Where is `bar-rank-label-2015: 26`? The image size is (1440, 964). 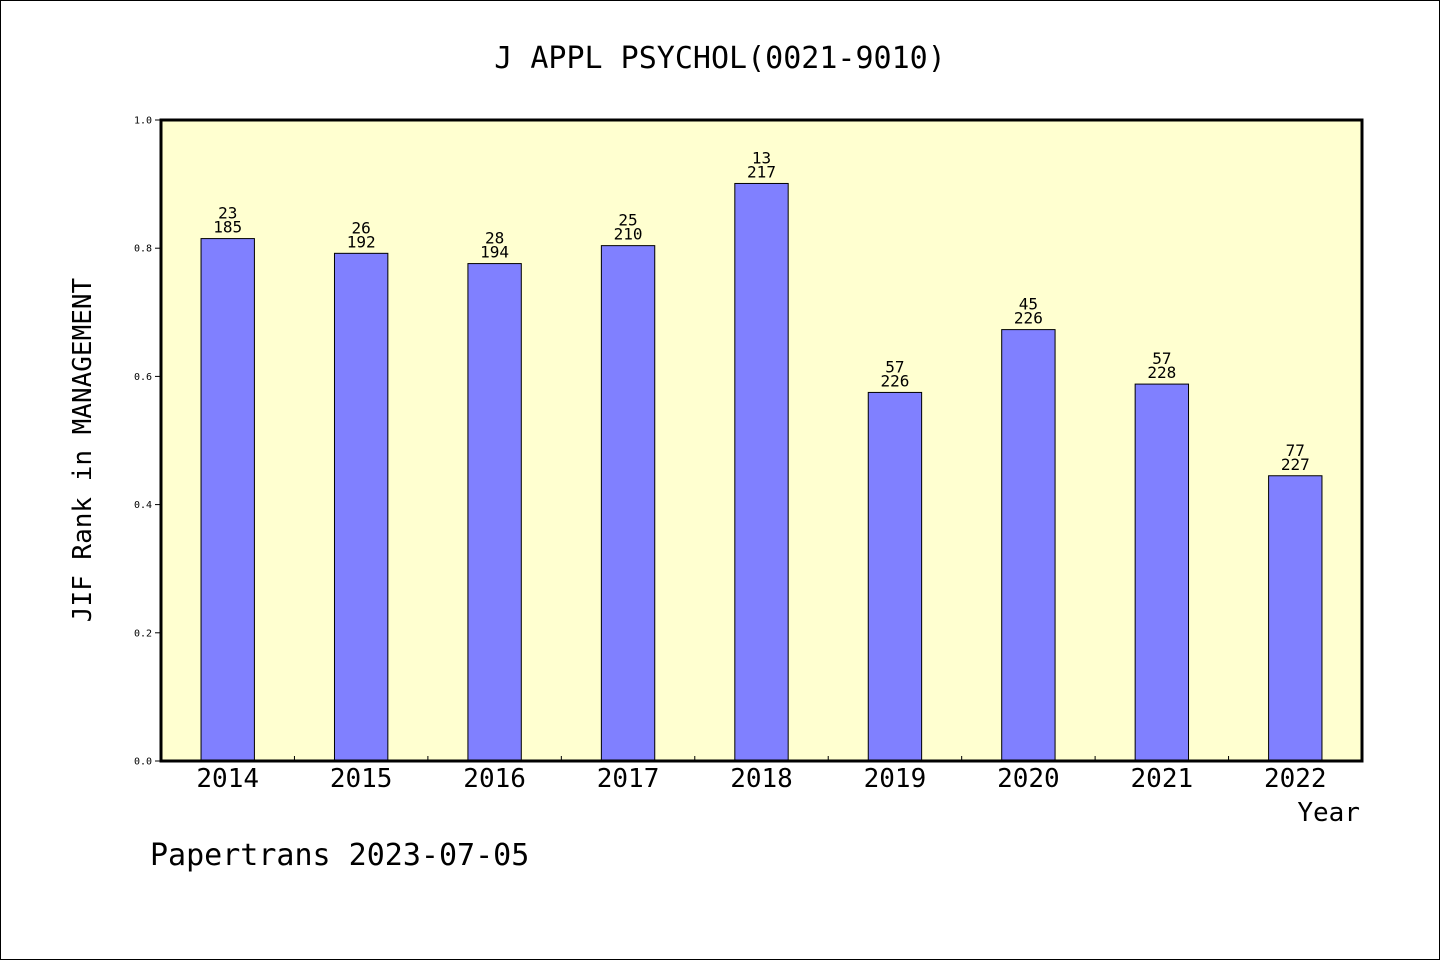
bar-rank-label-2015: 26 is located at coordinates (361, 227).